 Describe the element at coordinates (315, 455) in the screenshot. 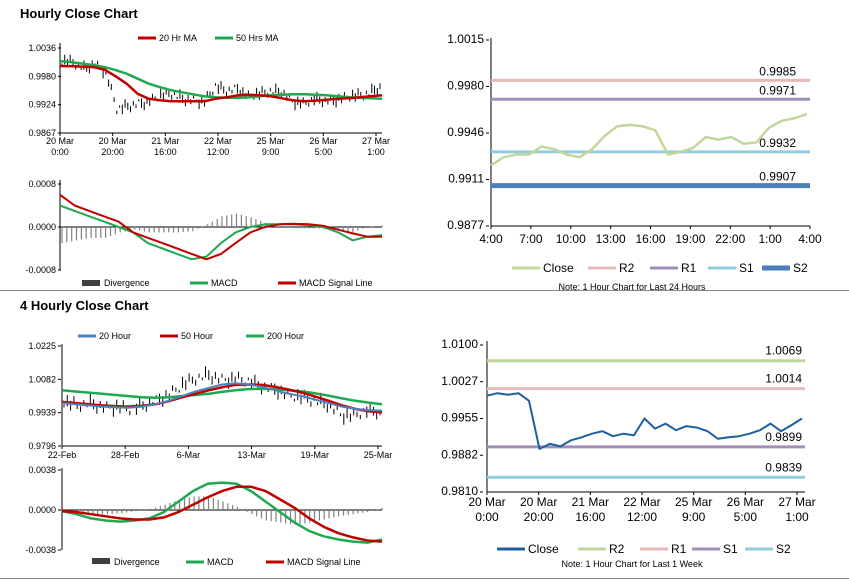

I see `four-hourly-price-x-tick-label: 19-Mar` at that location.